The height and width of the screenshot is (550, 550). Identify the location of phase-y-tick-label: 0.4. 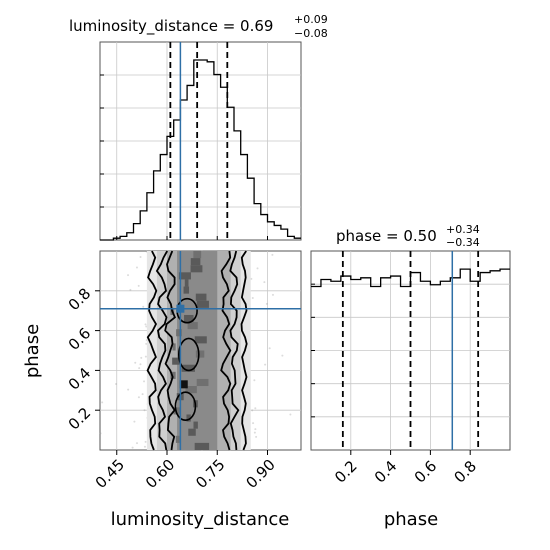
(80, 379).